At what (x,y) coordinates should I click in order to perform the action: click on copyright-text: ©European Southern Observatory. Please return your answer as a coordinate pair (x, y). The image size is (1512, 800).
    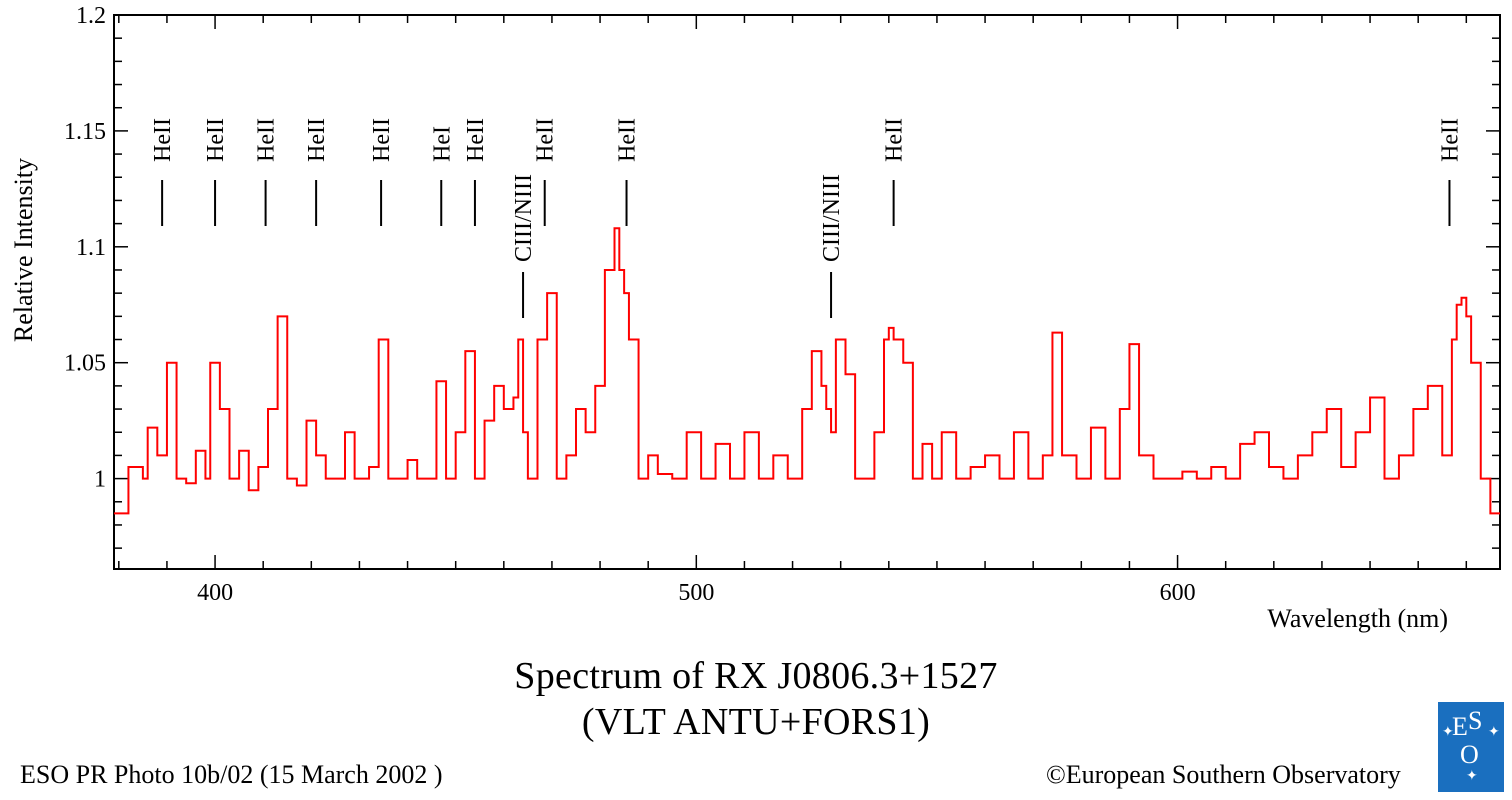
    Looking at the image, I should click on (1223, 774).